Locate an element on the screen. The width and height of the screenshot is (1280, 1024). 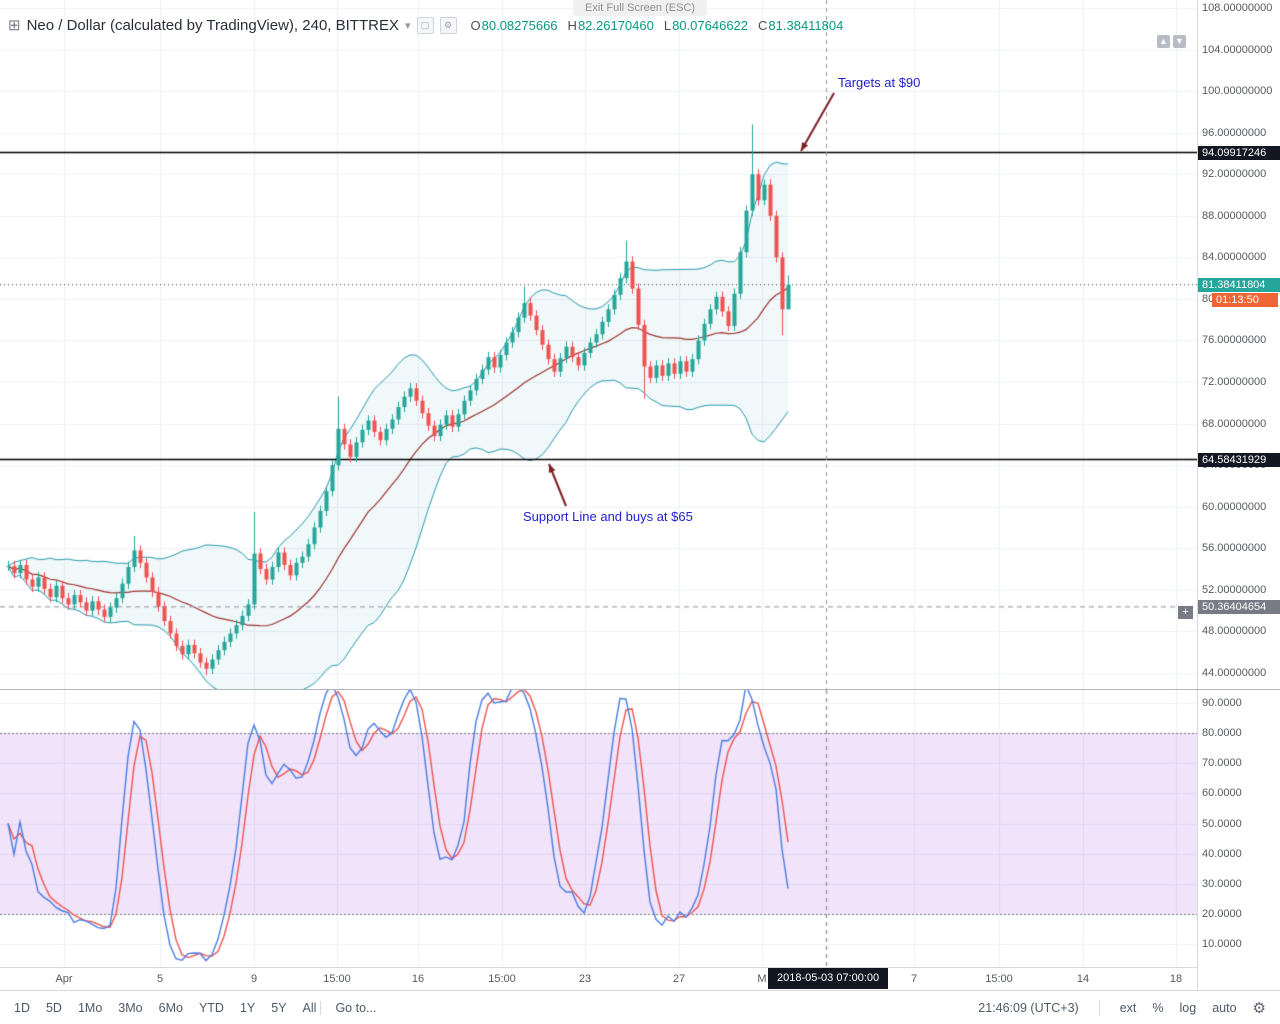
price-tick-label: 48.00000000 is located at coordinates (1234, 631).